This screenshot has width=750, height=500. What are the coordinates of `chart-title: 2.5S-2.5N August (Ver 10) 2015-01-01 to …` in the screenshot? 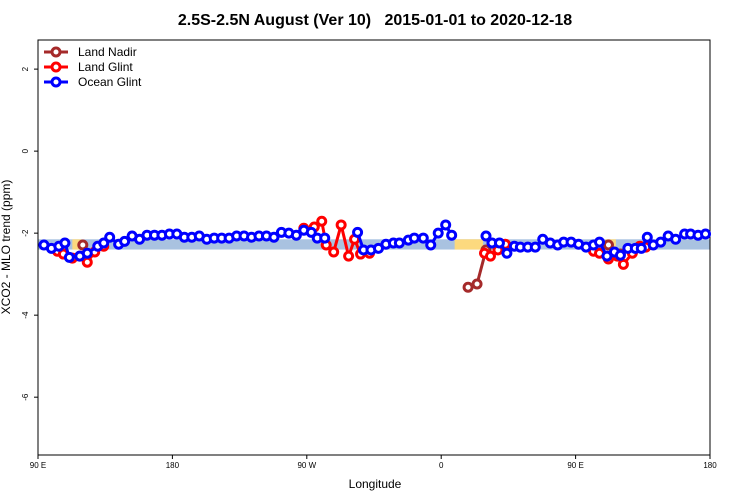 It's located at (375, 20).